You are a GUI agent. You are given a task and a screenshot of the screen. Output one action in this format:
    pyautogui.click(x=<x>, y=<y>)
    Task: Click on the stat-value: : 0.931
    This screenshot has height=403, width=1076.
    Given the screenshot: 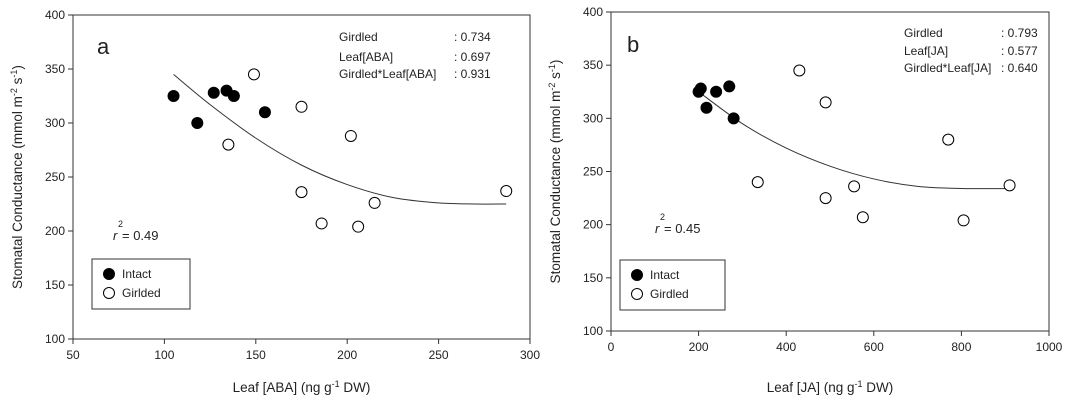 What is the action you would take?
    pyautogui.click(x=472, y=74)
    